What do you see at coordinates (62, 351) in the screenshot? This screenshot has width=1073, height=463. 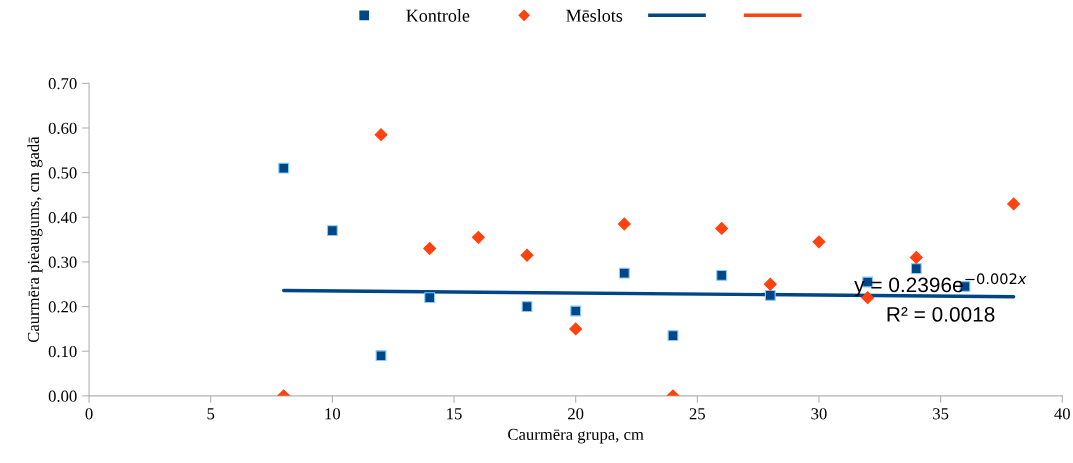 I see `y-tick-label: 0.10` at bounding box center [62, 351].